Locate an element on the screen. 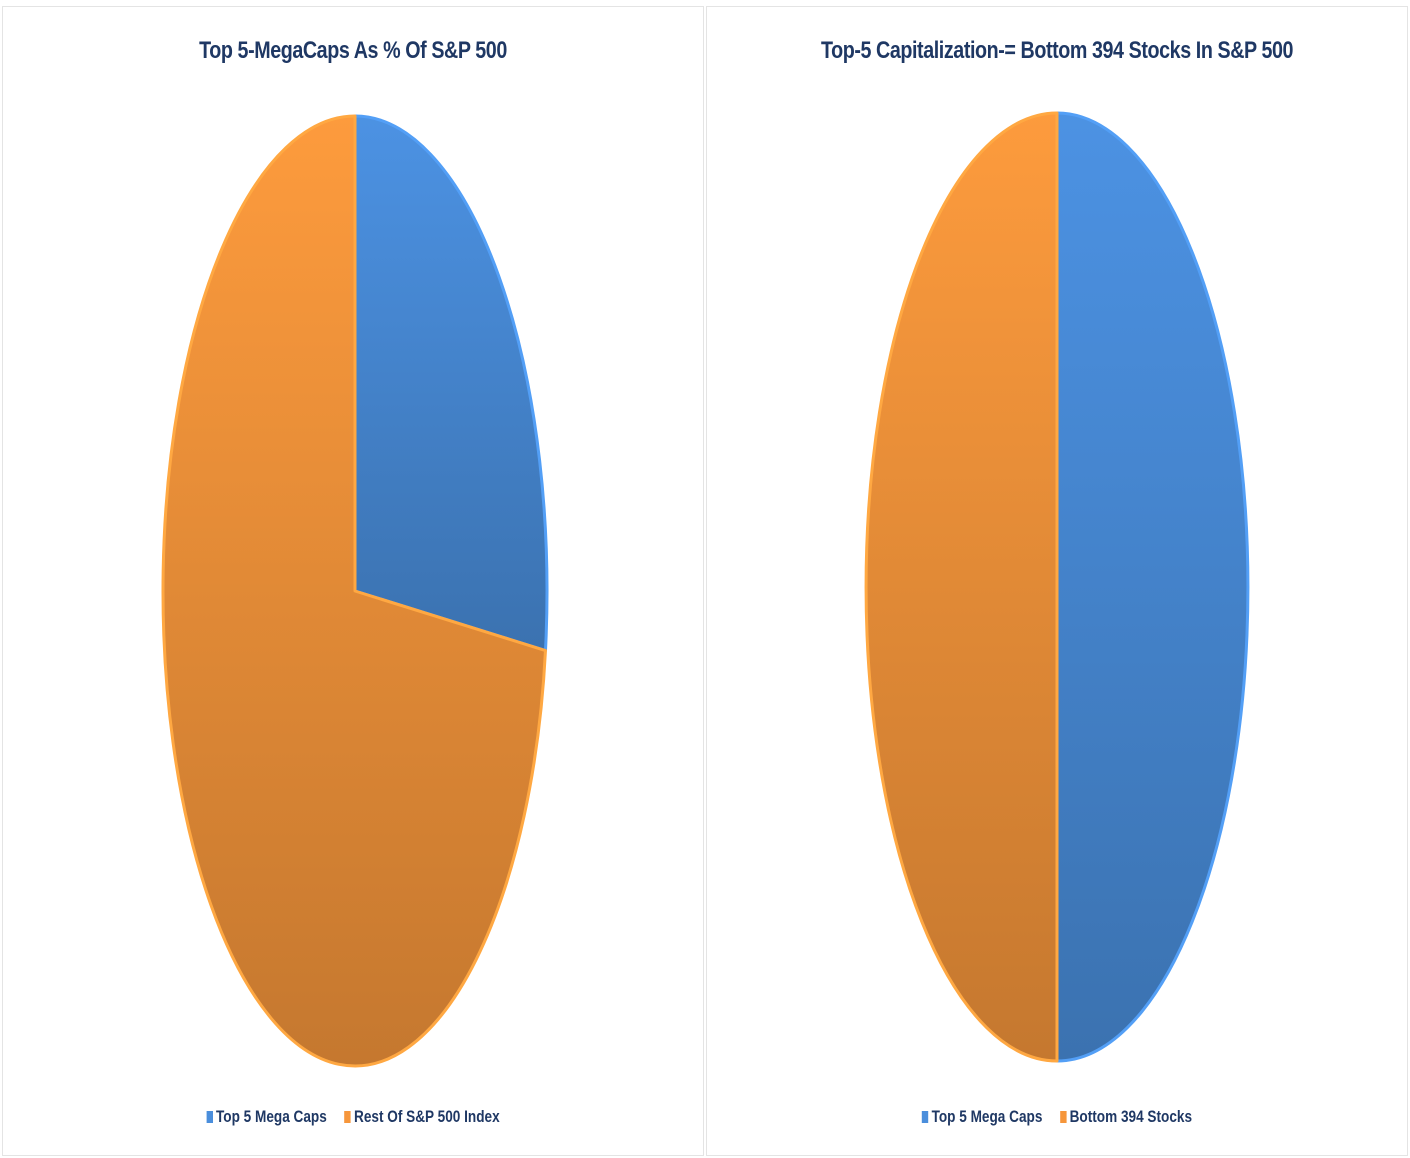 The height and width of the screenshot is (1158, 1410). legend-item: Bottom 394 Stocks is located at coordinates (1126, 1117).